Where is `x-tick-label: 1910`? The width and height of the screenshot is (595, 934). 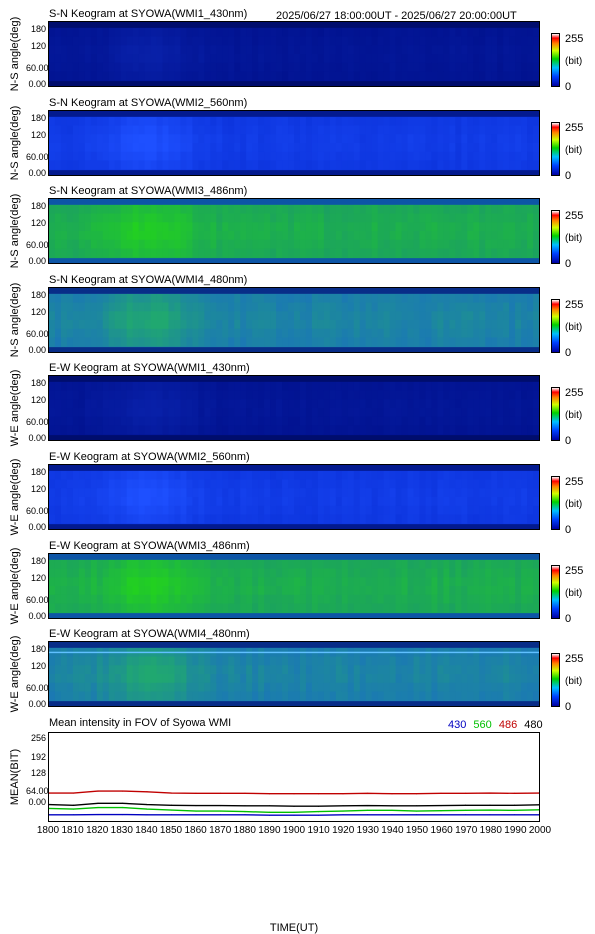 x-tick-label: 1910 is located at coordinates (318, 830).